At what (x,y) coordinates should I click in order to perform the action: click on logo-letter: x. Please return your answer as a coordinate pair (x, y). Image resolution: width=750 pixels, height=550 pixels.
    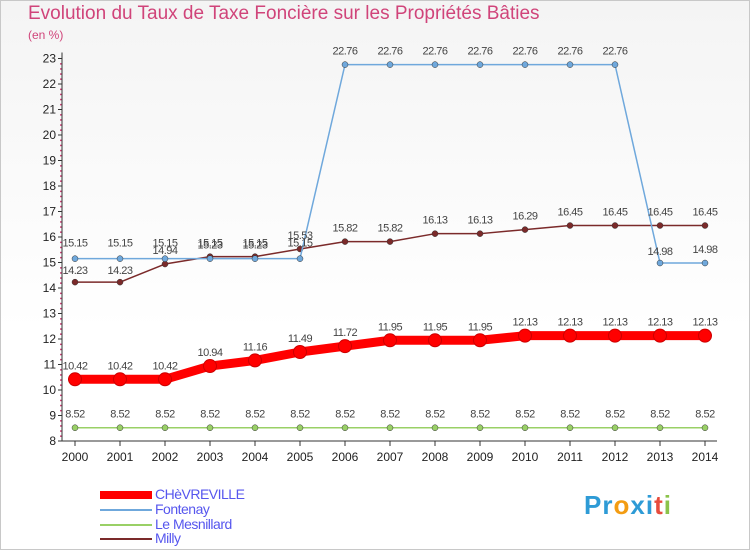
    Looking at the image, I should click on (638, 505).